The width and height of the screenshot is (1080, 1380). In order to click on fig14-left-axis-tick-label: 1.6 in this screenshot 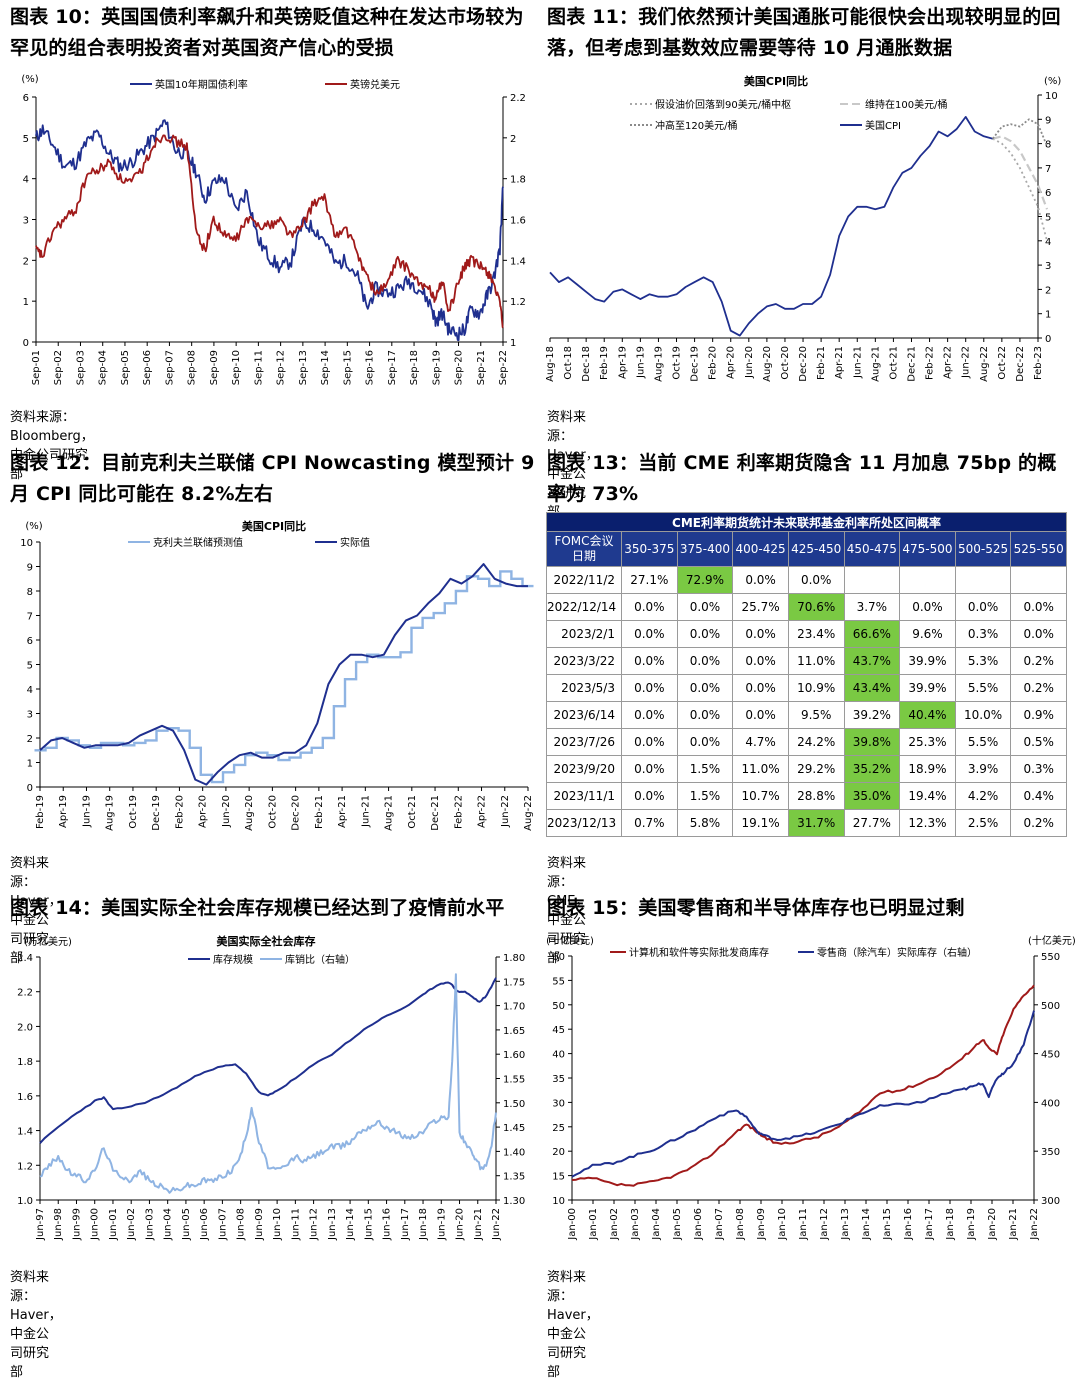, I will do `click(25, 1097)`.